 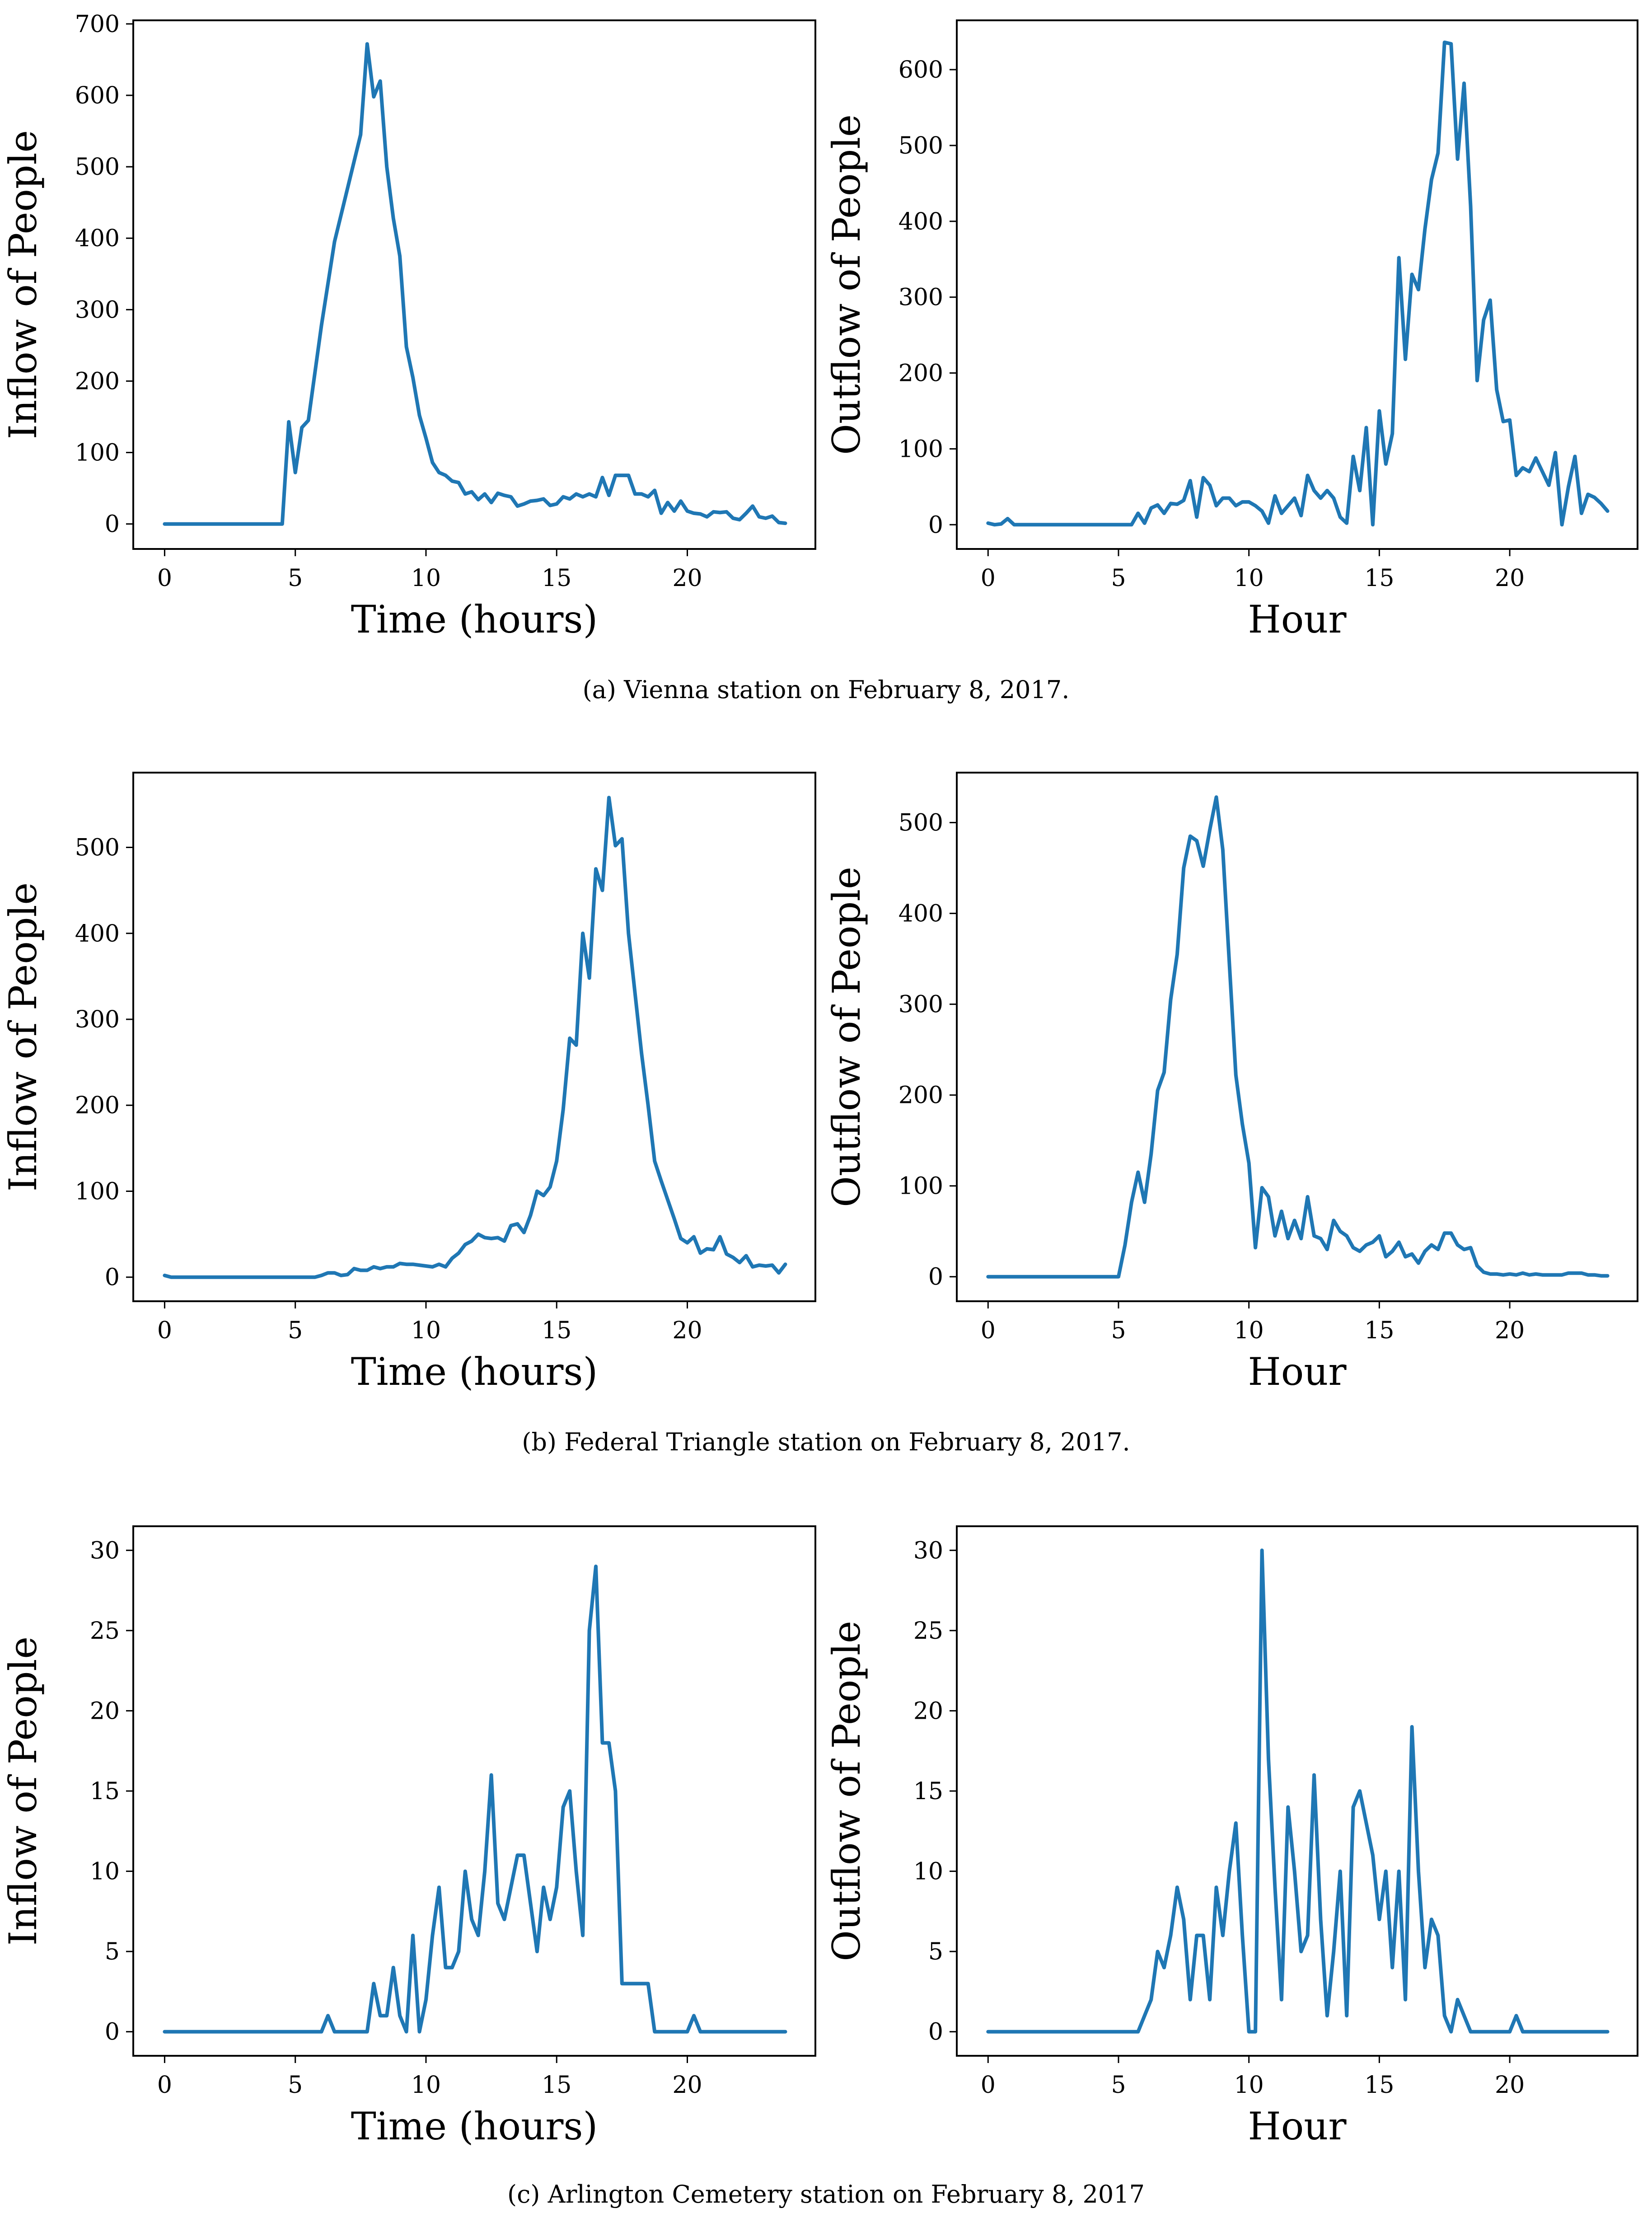 I want to click on caption-a: (a) Vienna station on February 8, 2017., so click(x=826, y=689).